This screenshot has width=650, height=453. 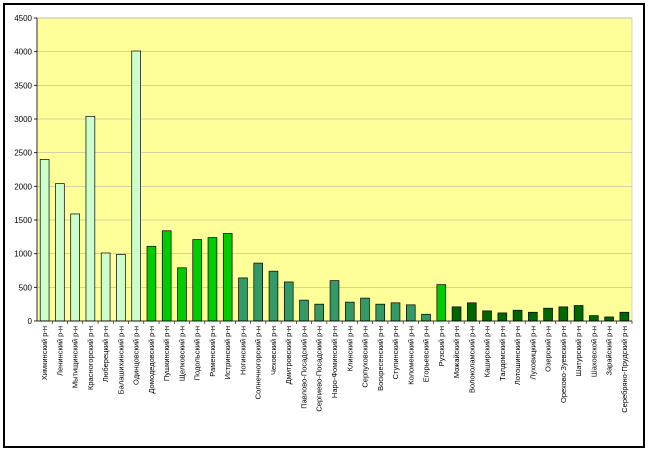 What do you see at coordinates (273, 350) in the screenshot?
I see `x-tick-label: Чеховский р-н` at bounding box center [273, 350].